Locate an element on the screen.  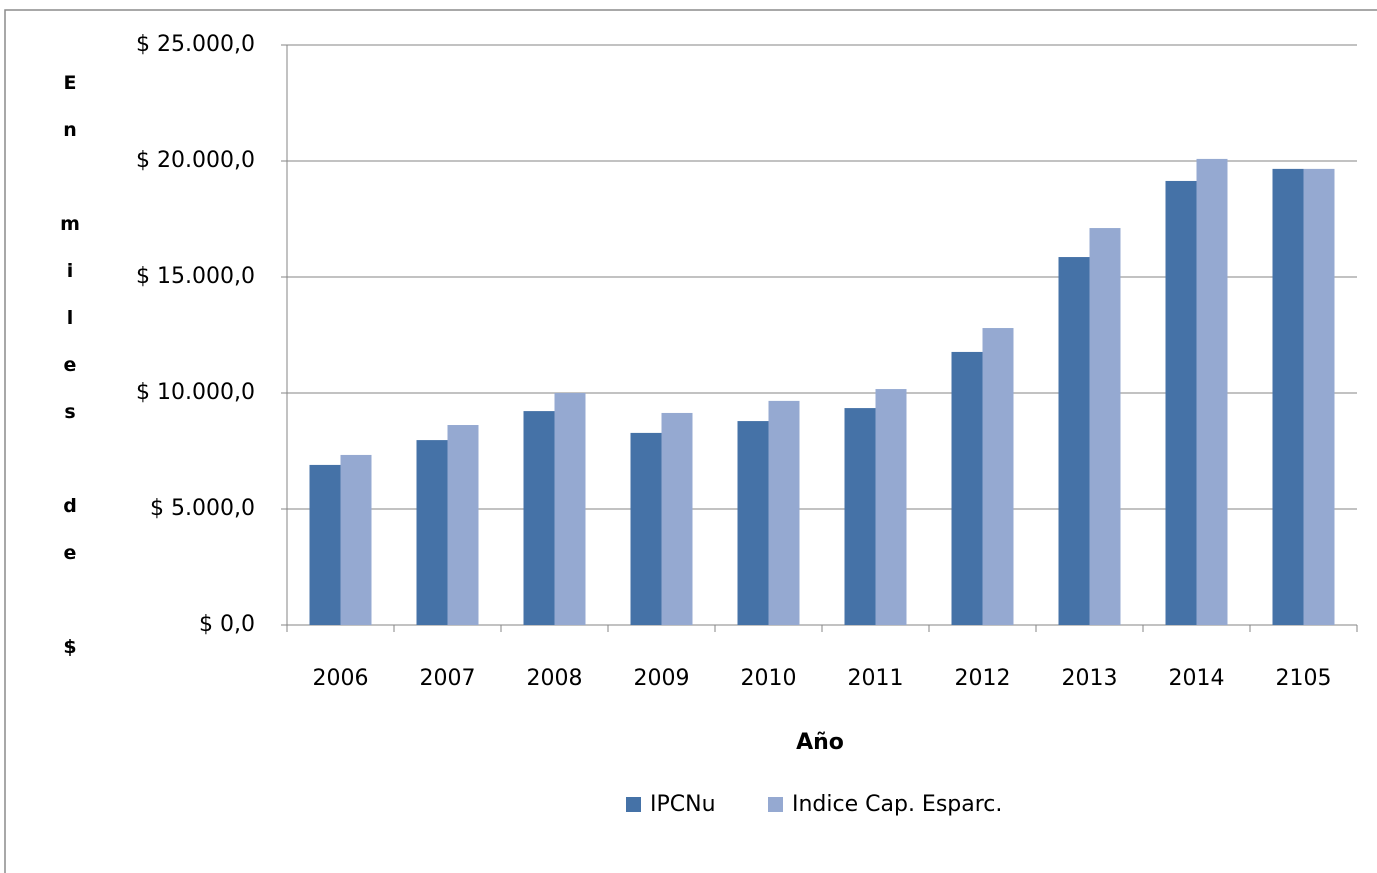
y-tick-label: $ 15.000,0 is located at coordinates (195, 276).